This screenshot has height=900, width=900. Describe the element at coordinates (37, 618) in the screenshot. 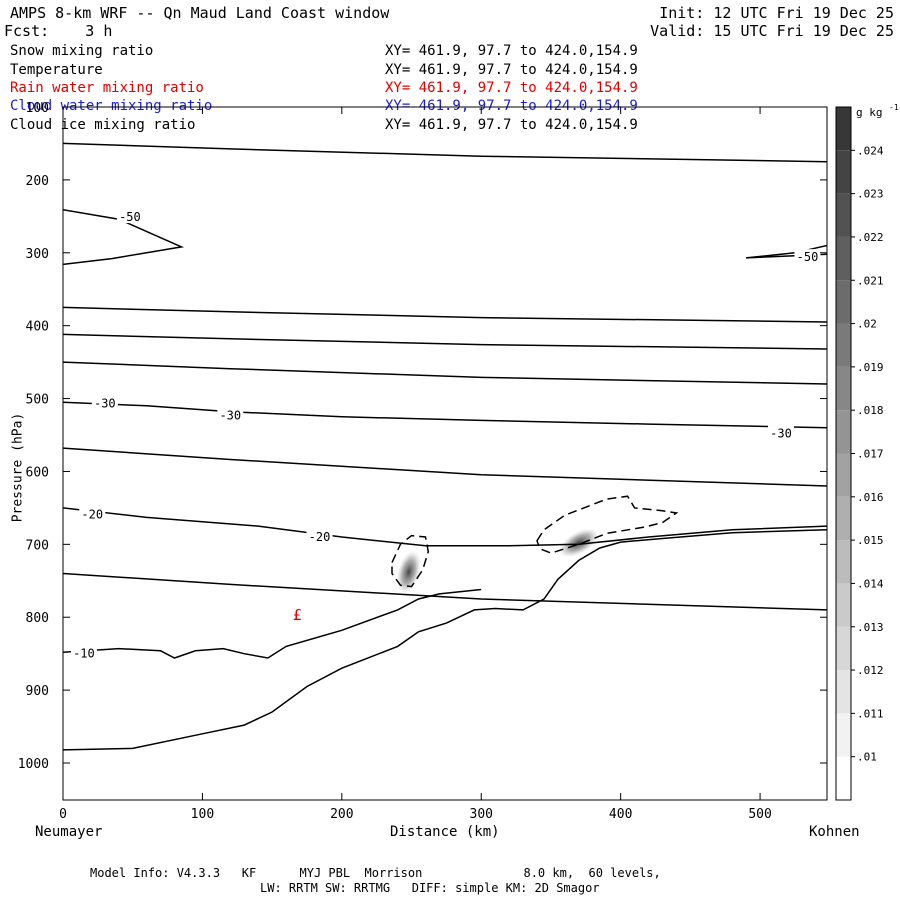

I see `y-tick-label: 800` at that location.